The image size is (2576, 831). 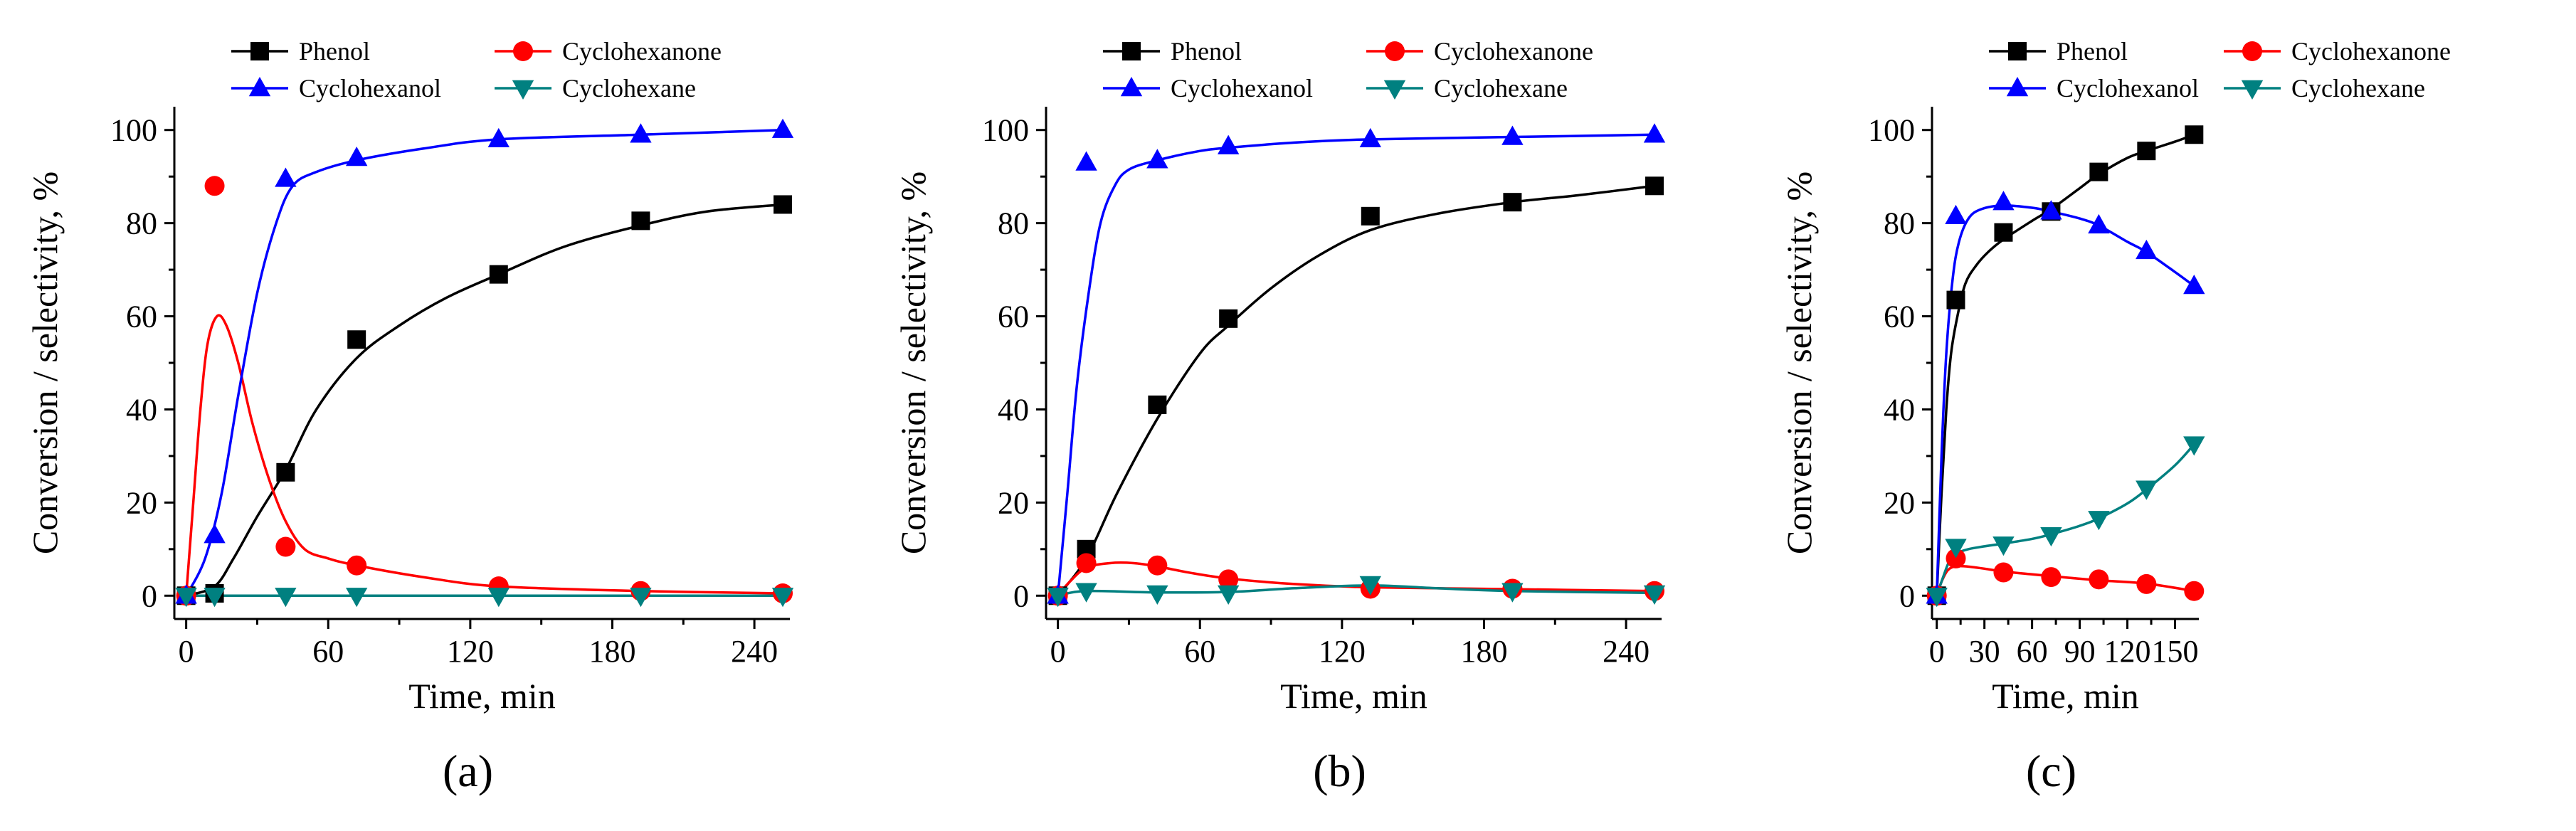 What do you see at coordinates (2051, 771) in the screenshot?
I see `panel-label: (c)` at bounding box center [2051, 771].